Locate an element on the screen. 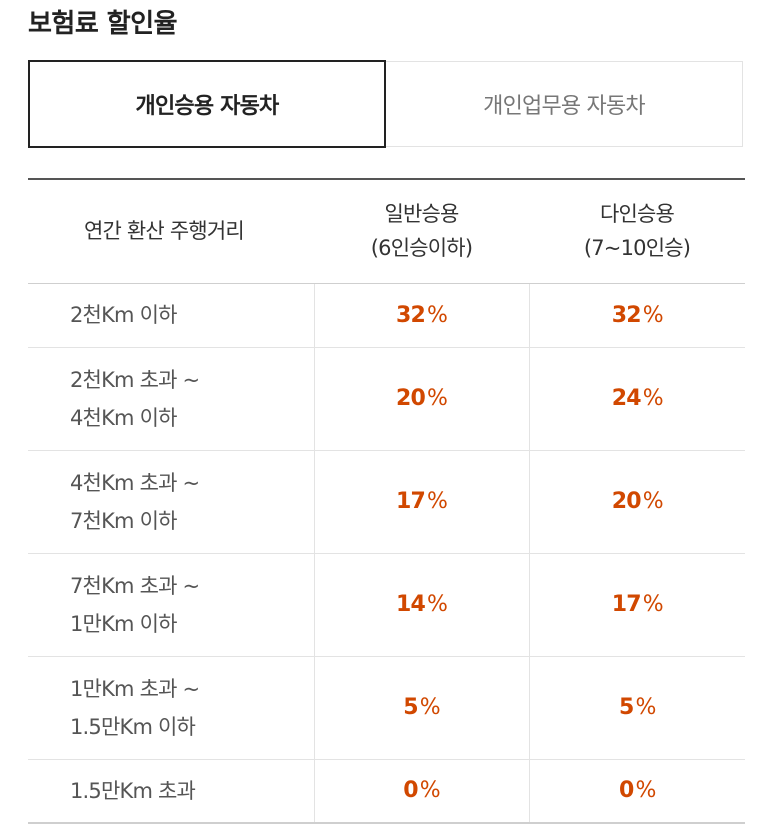 The height and width of the screenshot is (825, 773). header-general-passenger: 일반승용 (6인승이하) is located at coordinates (421, 231).